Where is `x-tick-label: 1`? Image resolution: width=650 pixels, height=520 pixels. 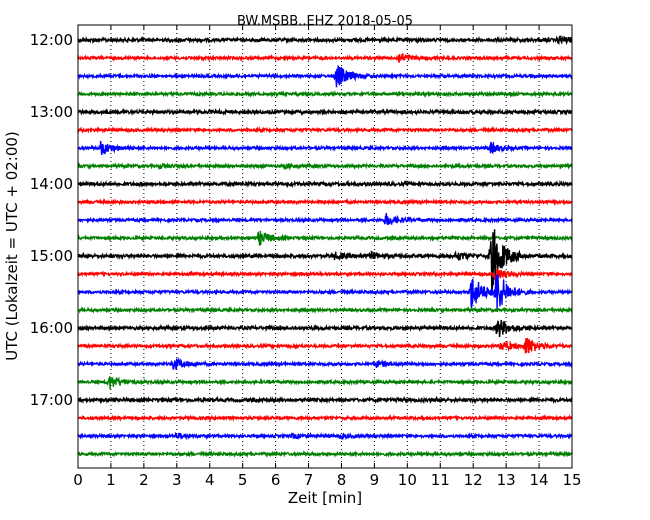 x-tick-label: 1 is located at coordinates (111, 480).